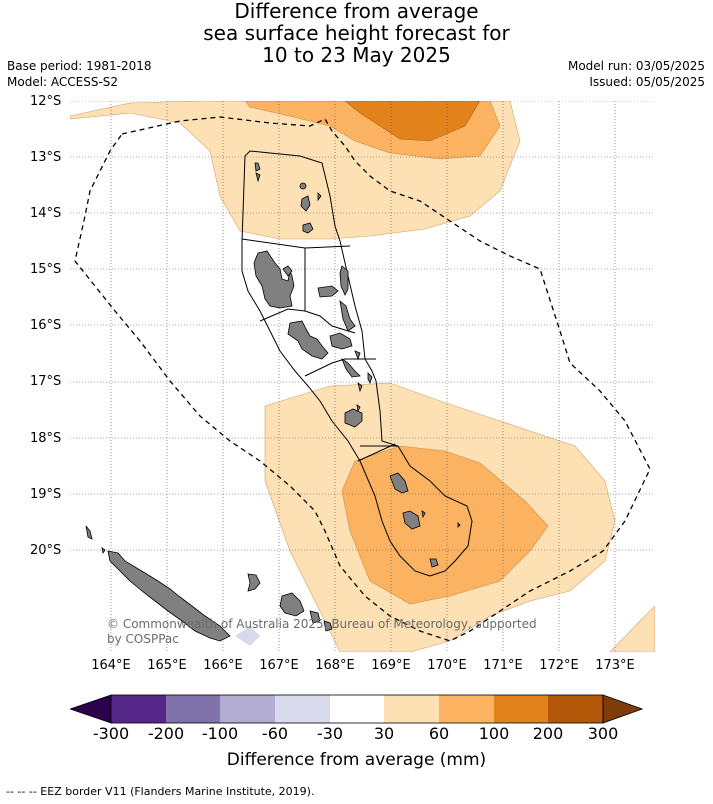 This screenshot has width=713, height=804. What do you see at coordinates (647, 82) in the screenshot?
I see `issued-date: Issued: 05/05/2025` at bounding box center [647, 82].